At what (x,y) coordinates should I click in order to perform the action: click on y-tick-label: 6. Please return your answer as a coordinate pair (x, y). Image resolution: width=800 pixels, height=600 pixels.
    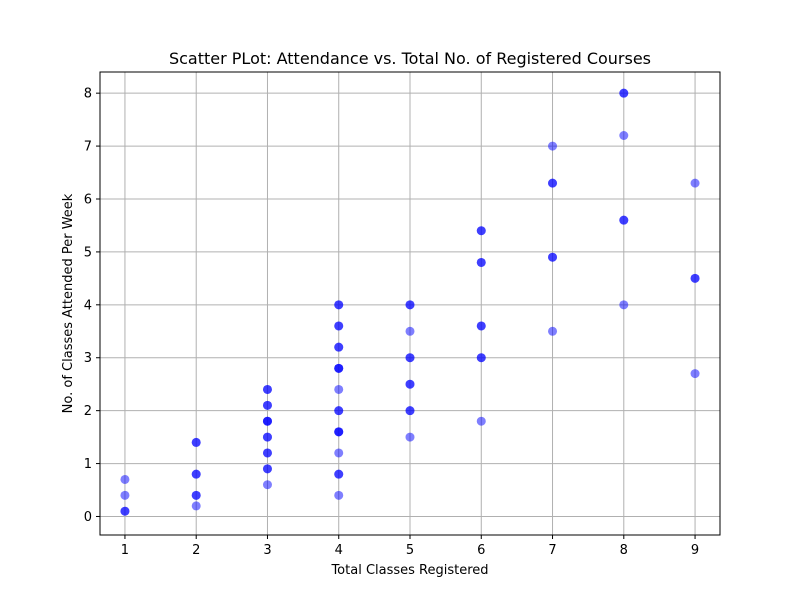
    Looking at the image, I should click on (88, 199).